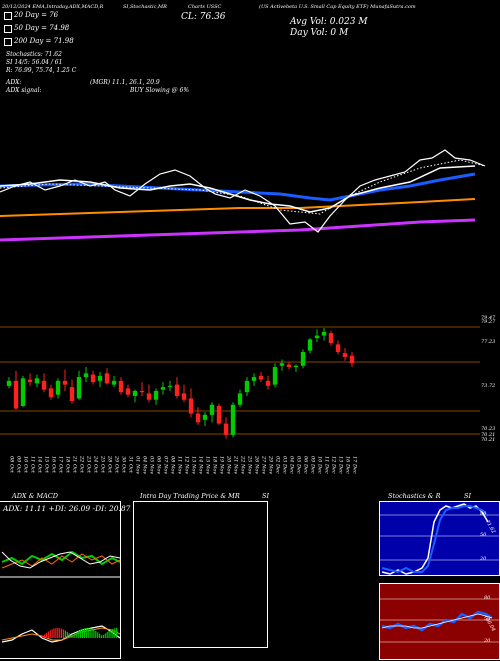 Image resolution: width=500 pixels, height=661 pixels. What do you see at coordinates (208, 465) in the screenshot?
I see `date-label: 15 Nov` at bounding box center [208, 465].